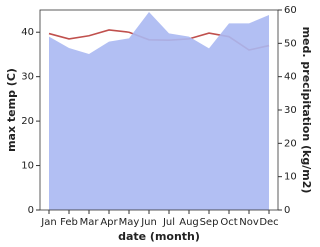  Describe the element at coordinates (90, 222) in the screenshot. I see `x-tick-label: Mar` at that location.